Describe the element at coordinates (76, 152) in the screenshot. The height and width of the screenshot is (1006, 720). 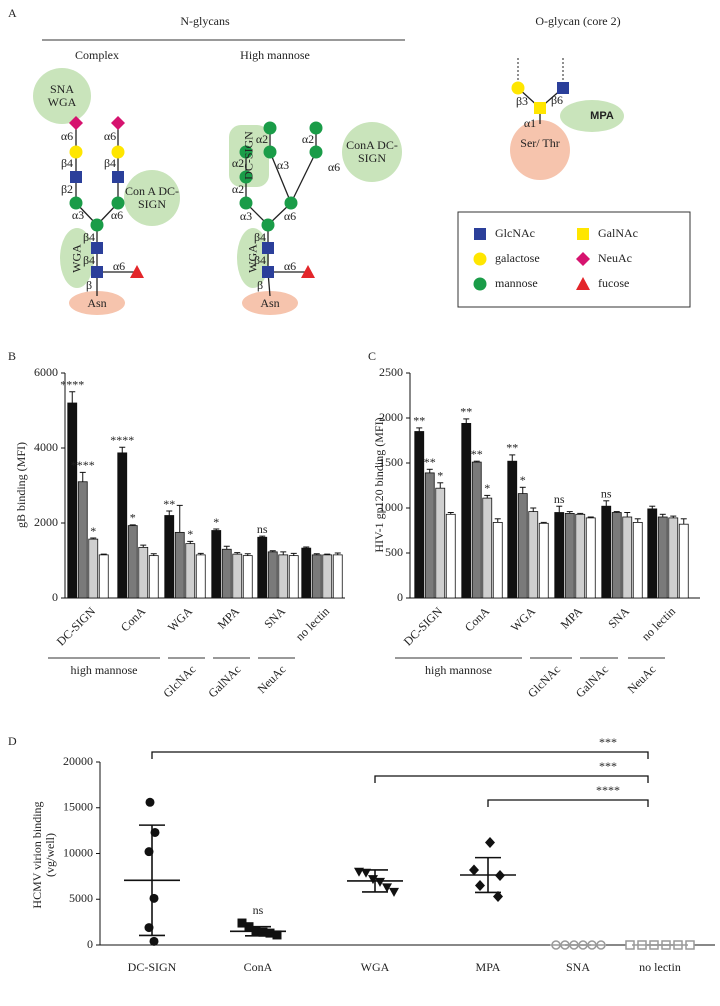
I see `sugar-gal` at that location.